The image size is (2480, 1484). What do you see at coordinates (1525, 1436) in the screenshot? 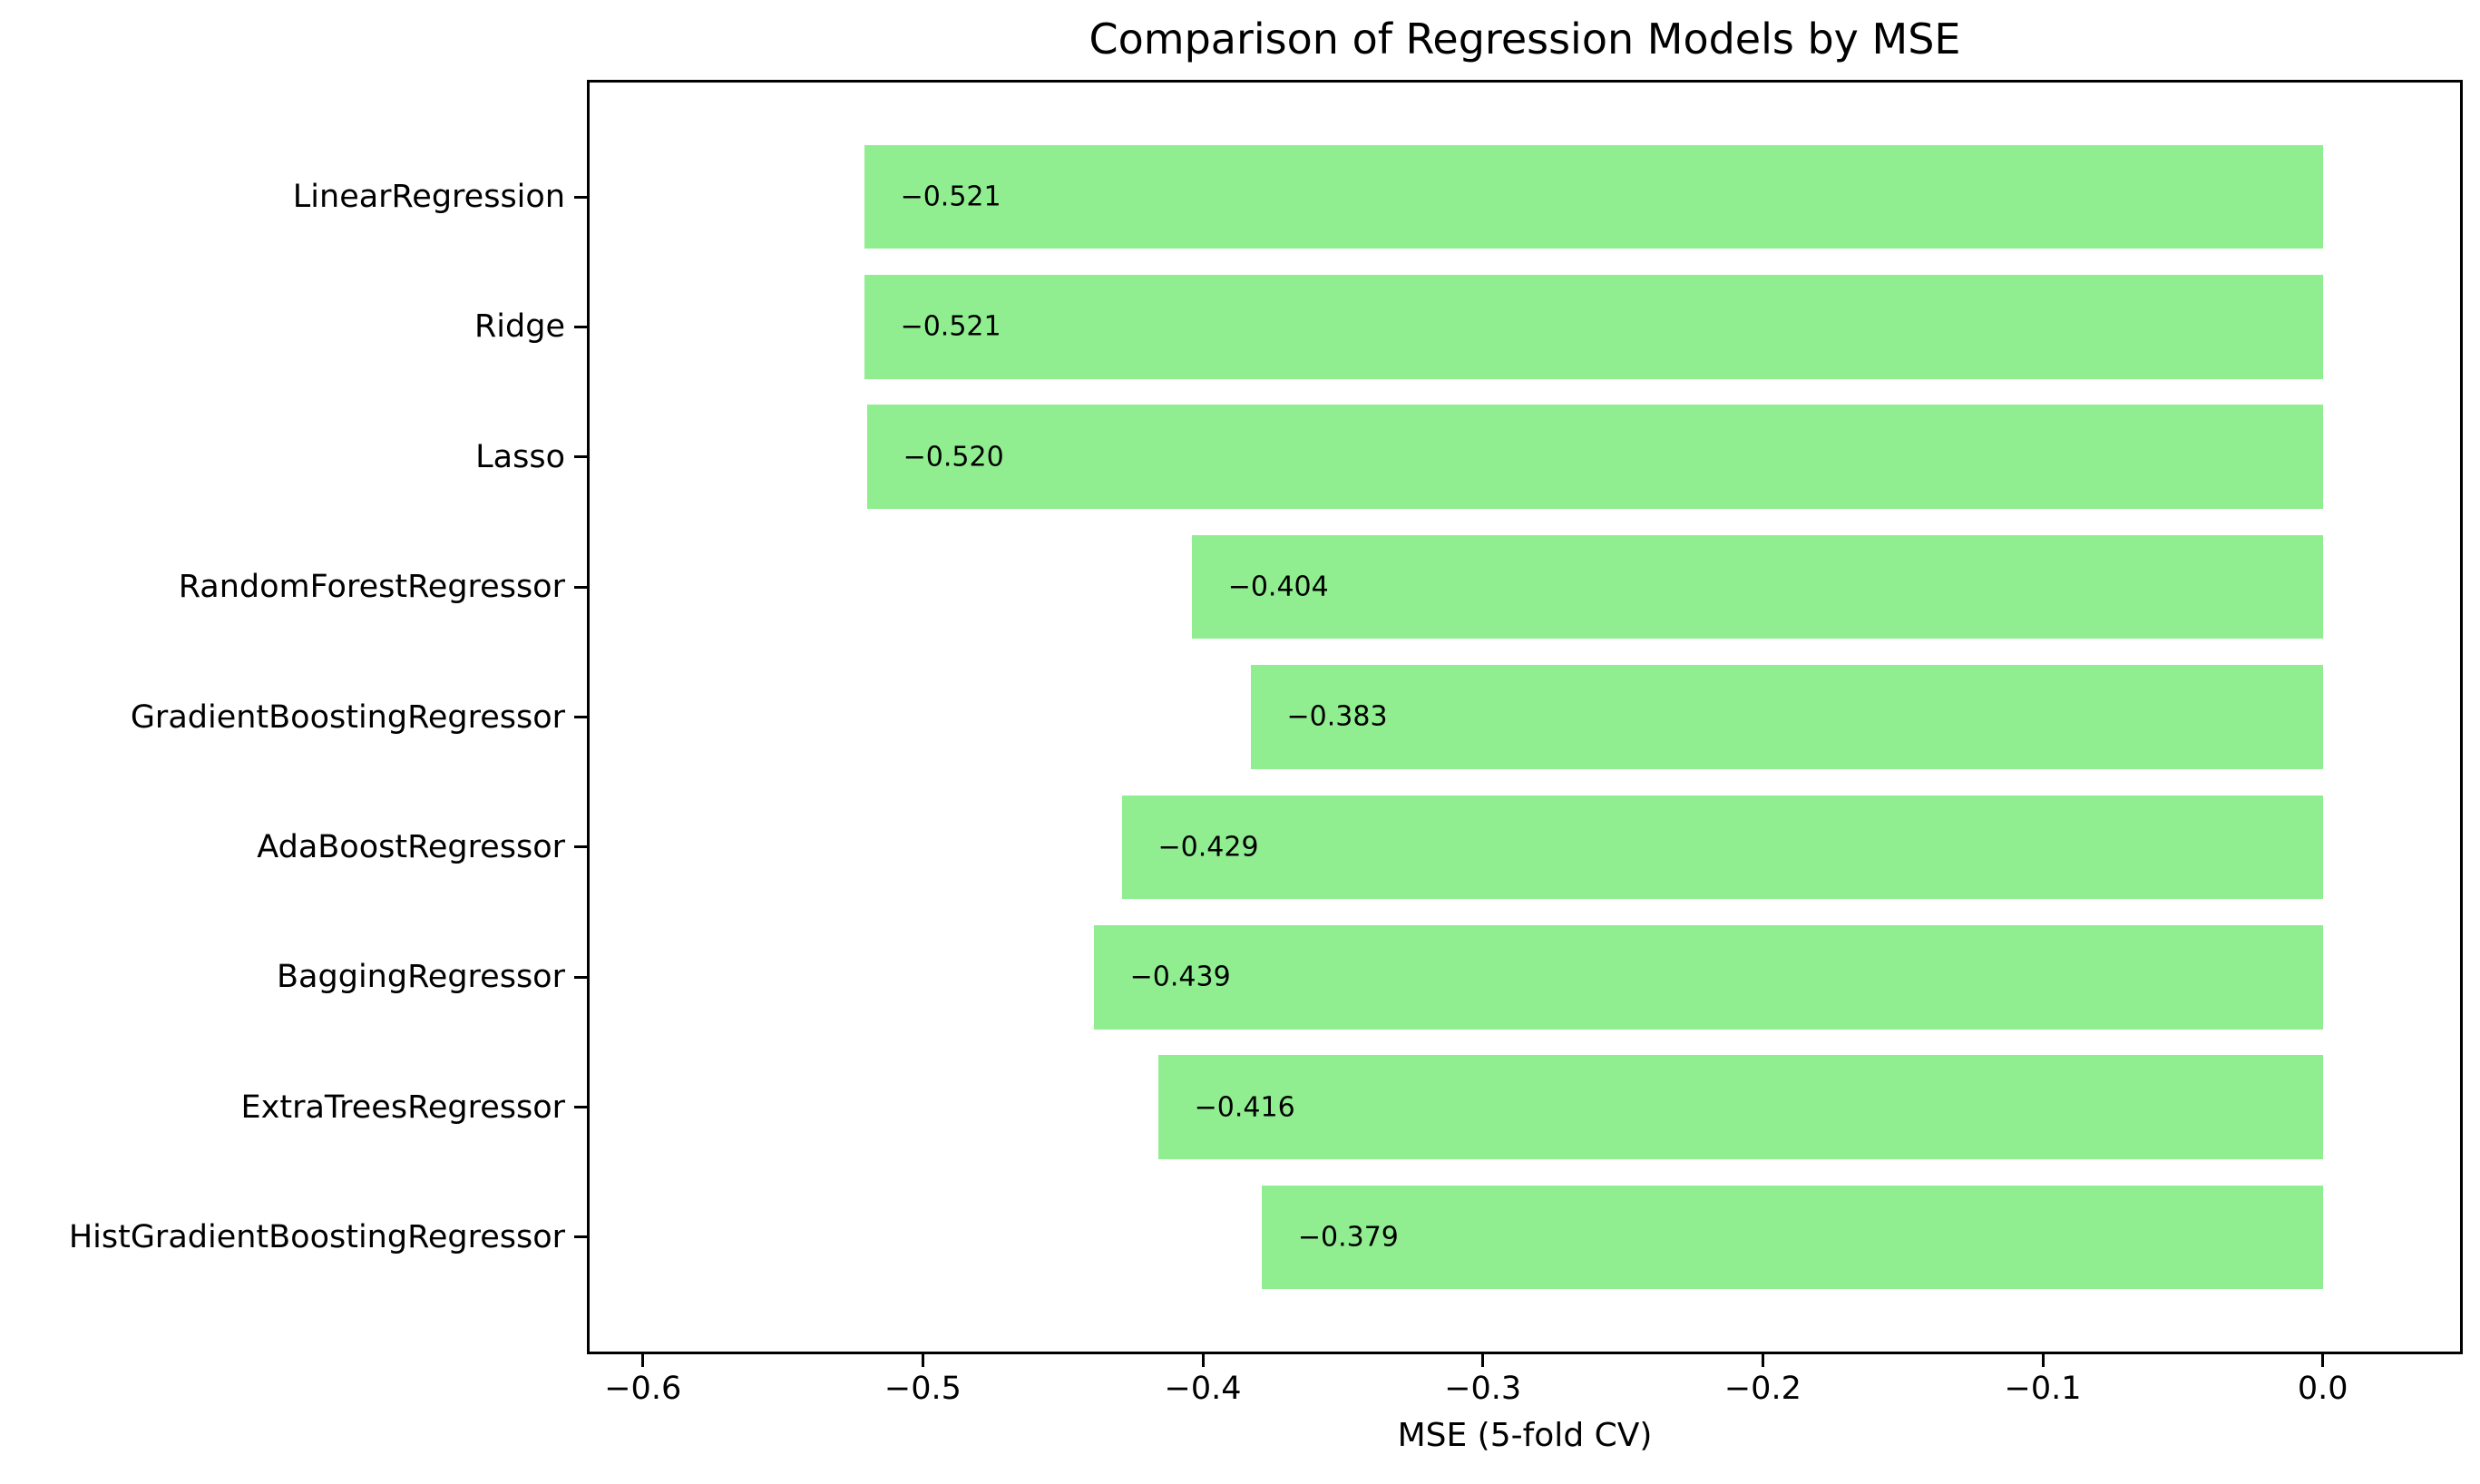
I see `x-axis-label: MSE (5-fold CV)` at bounding box center [1525, 1436].